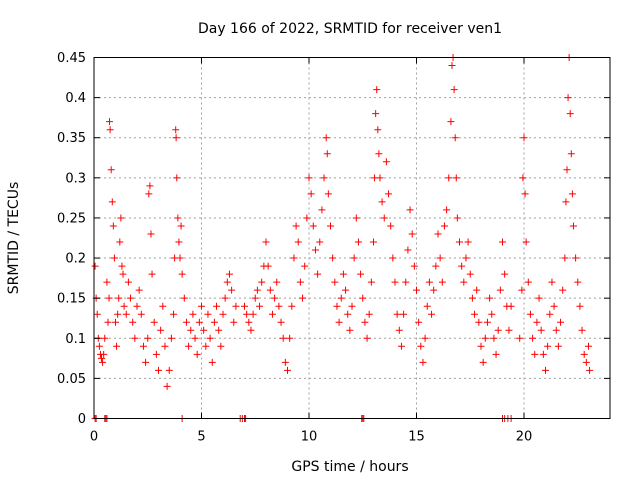  Describe the element at coordinates (94, 437) in the screenshot. I see `x-tick-label: 0` at that location.